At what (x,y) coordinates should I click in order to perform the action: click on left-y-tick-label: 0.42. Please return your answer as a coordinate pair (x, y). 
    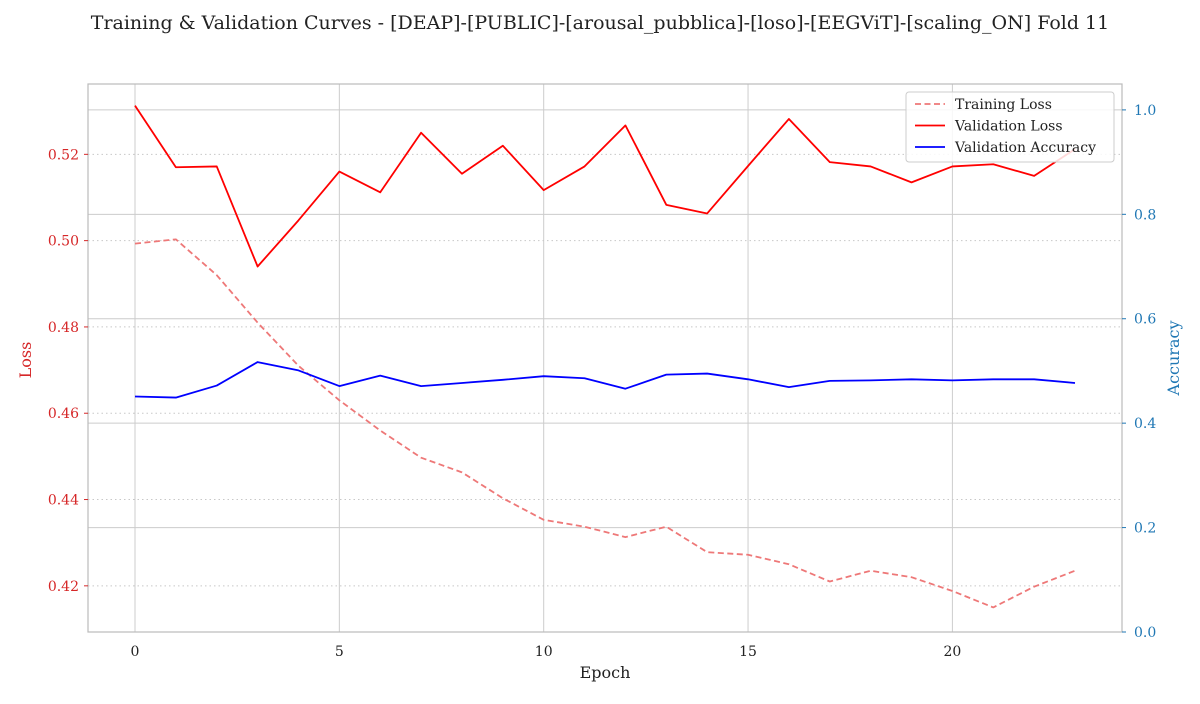
    Looking at the image, I should click on (63, 587).